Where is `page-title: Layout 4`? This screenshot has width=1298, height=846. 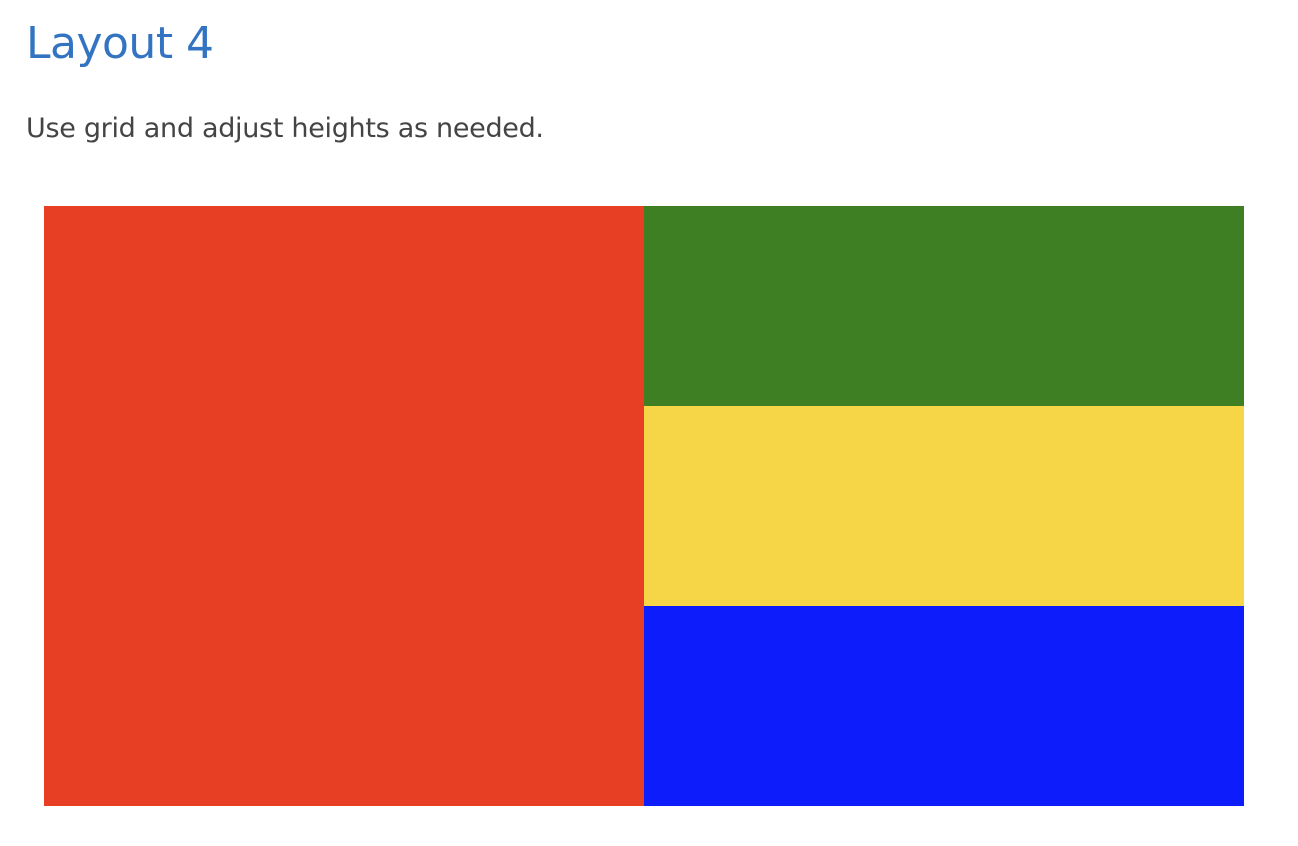 page-title: Layout 4 is located at coordinates (120, 43).